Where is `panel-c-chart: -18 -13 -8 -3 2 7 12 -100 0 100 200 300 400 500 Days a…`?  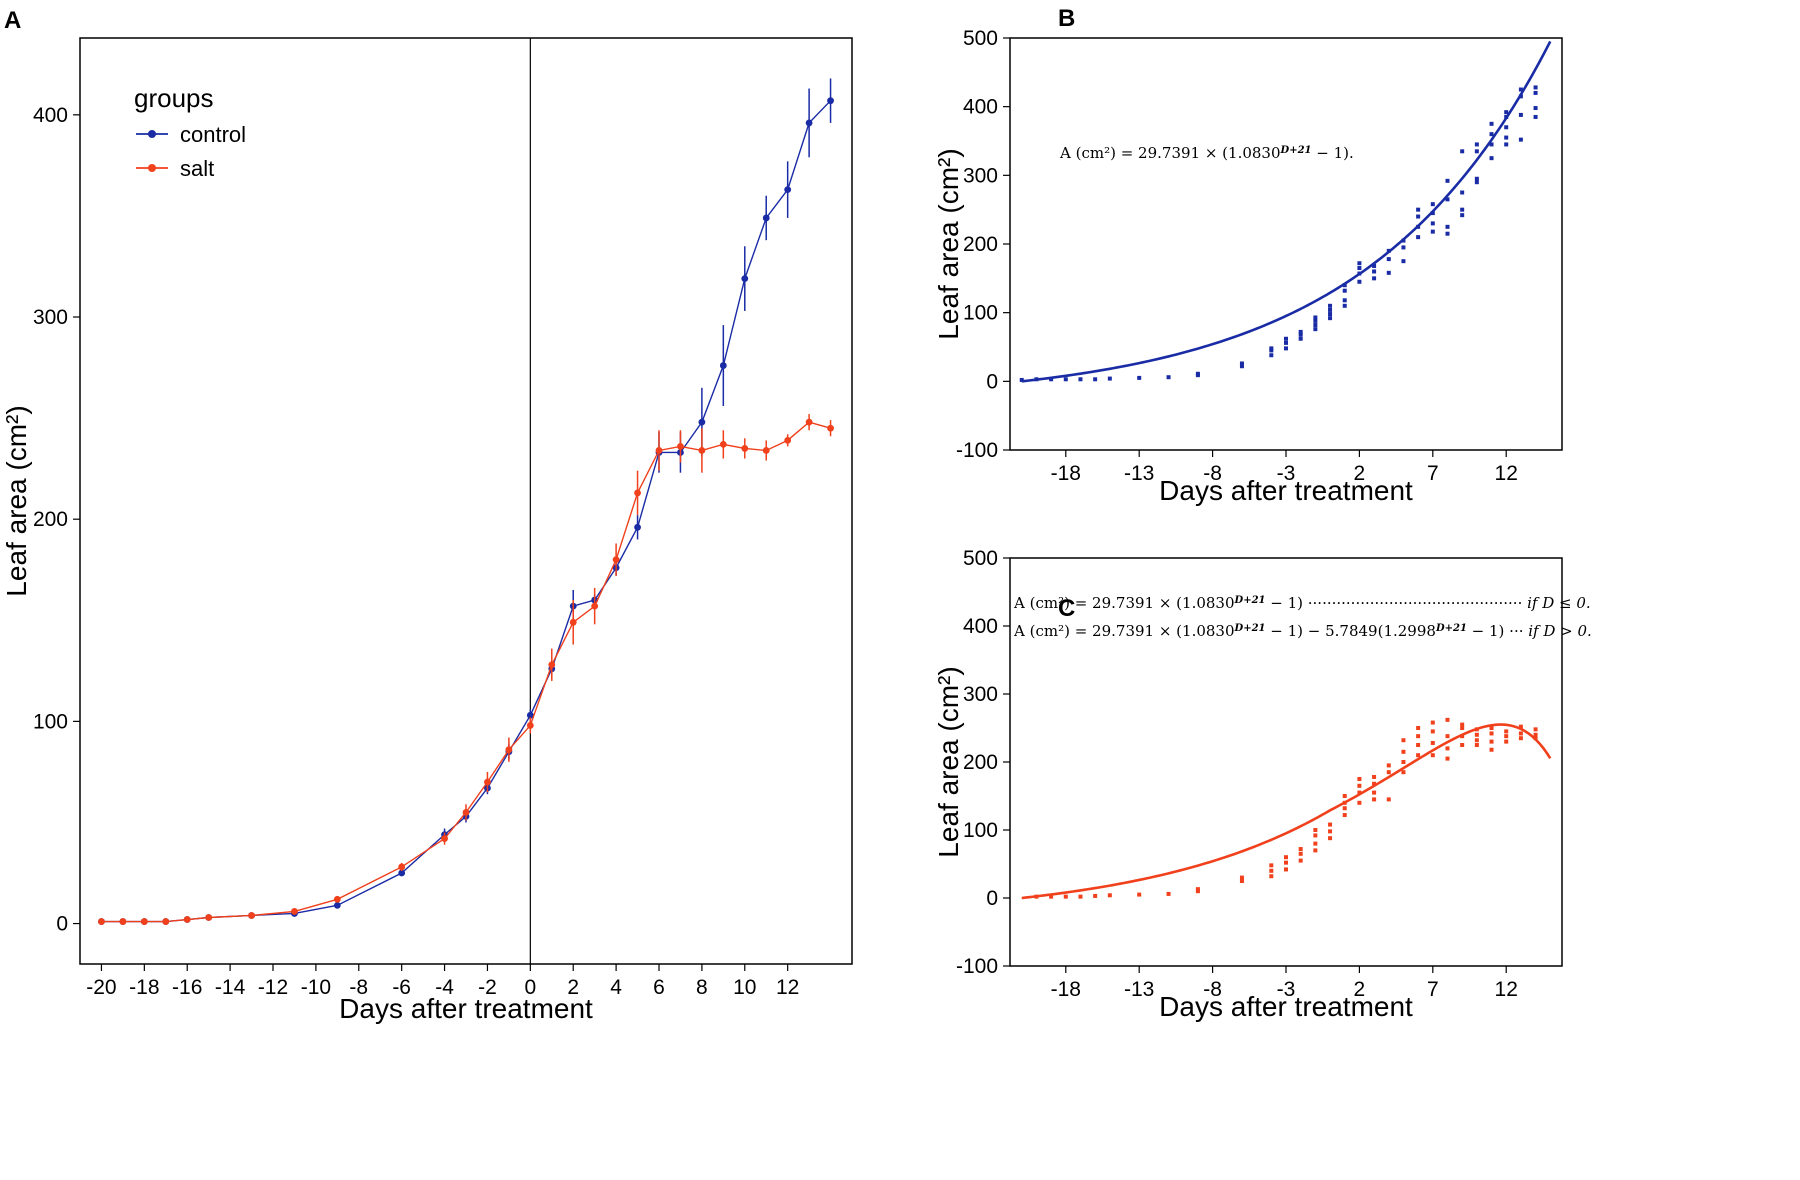 panel-c-chart: -18 -13 -8 -3 2 7 12 -100 0 100 200 300 400 500 Days a… is located at coordinates (1262, 784).